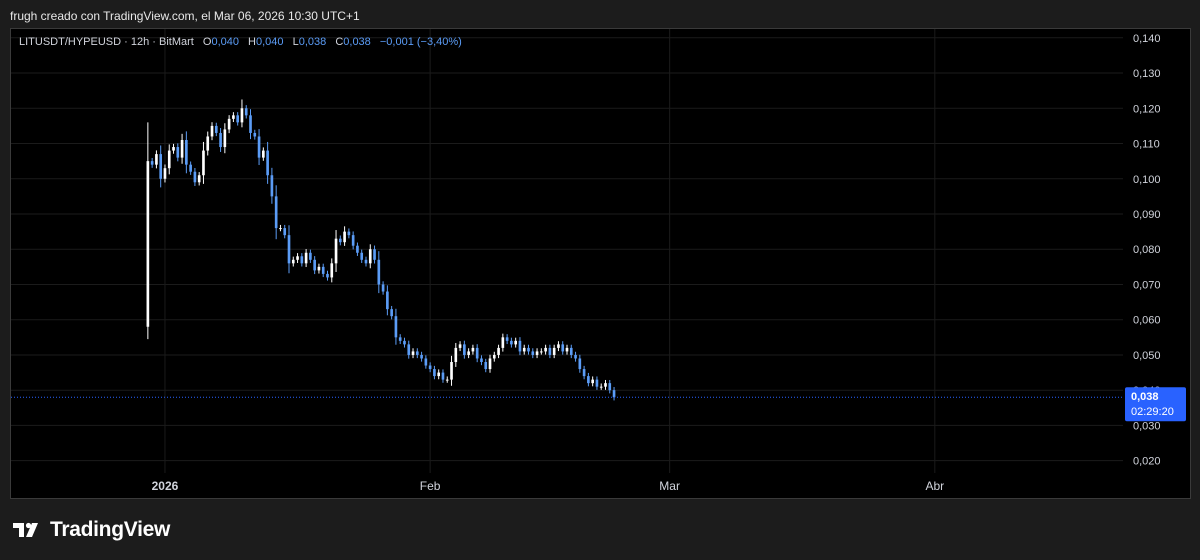  Describe the element at coordinates (106, 42) in the screenshot. I see `symbol-label: LITUSDT/HYPEUSD · 12h · BitMart` at that location.